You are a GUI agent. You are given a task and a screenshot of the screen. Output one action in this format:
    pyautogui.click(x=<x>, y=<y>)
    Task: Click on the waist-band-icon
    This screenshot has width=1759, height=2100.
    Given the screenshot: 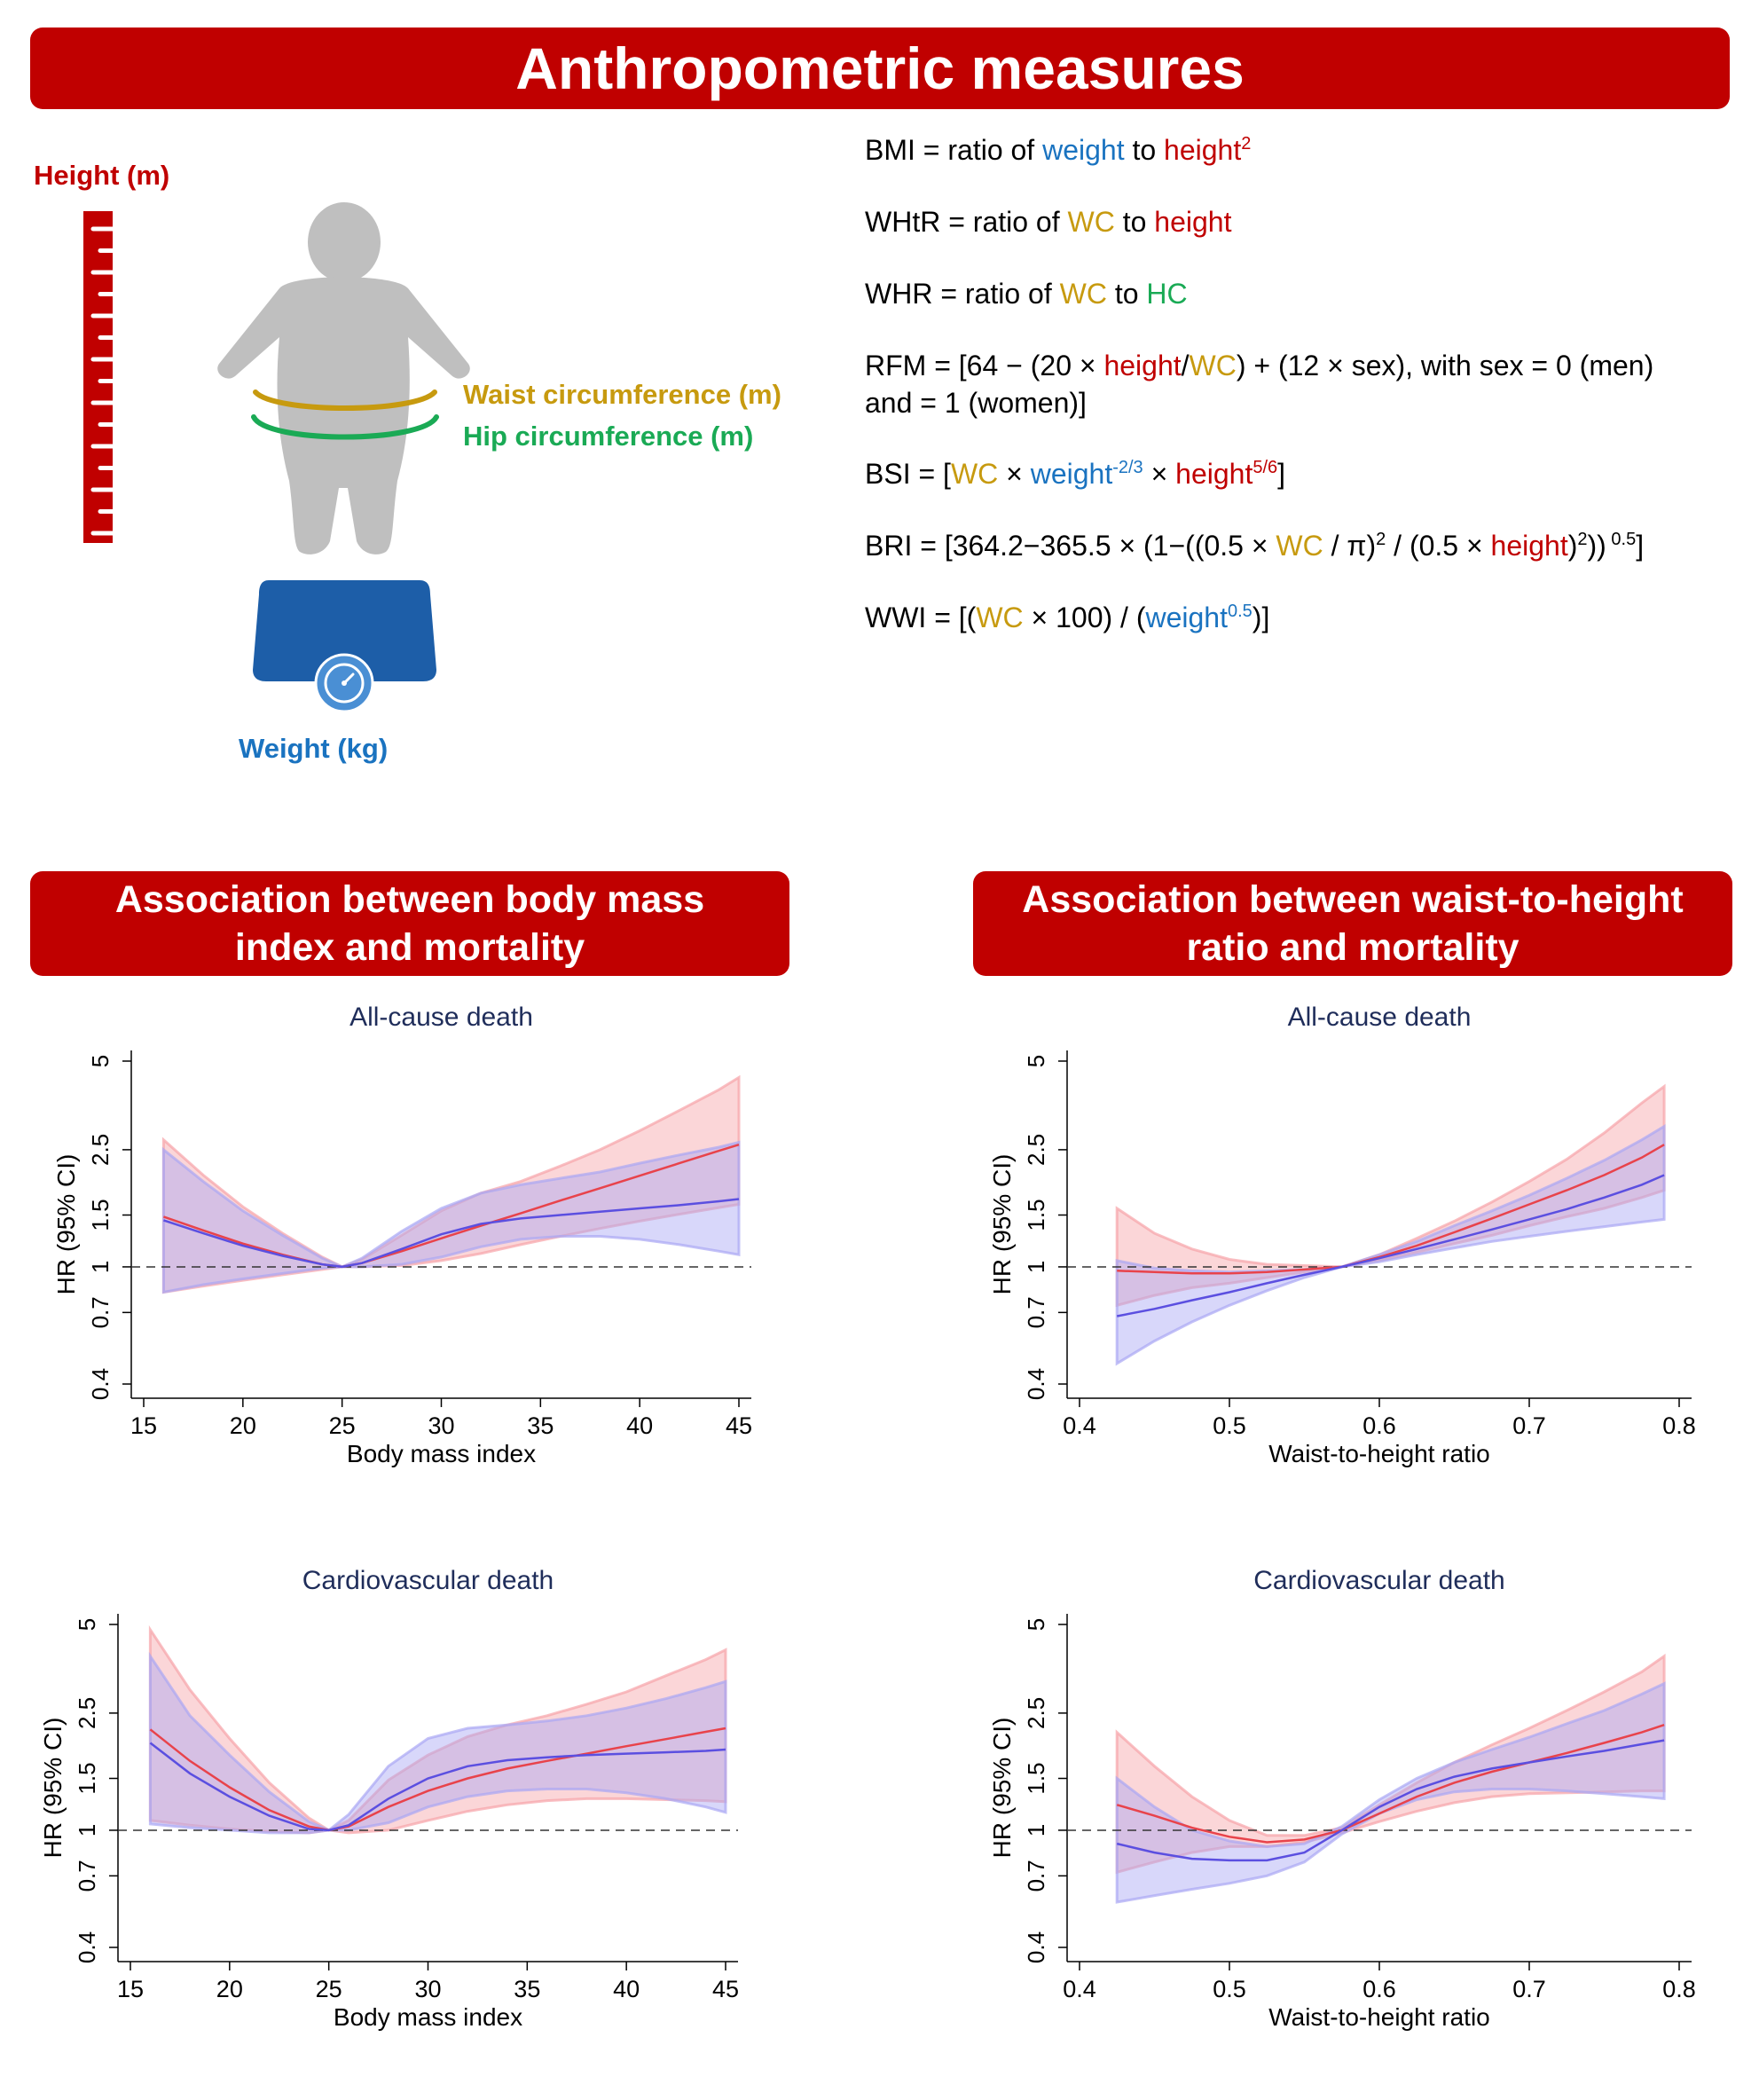 What is the action you would take?
    pyautogui.click(x=345, y=400)
    